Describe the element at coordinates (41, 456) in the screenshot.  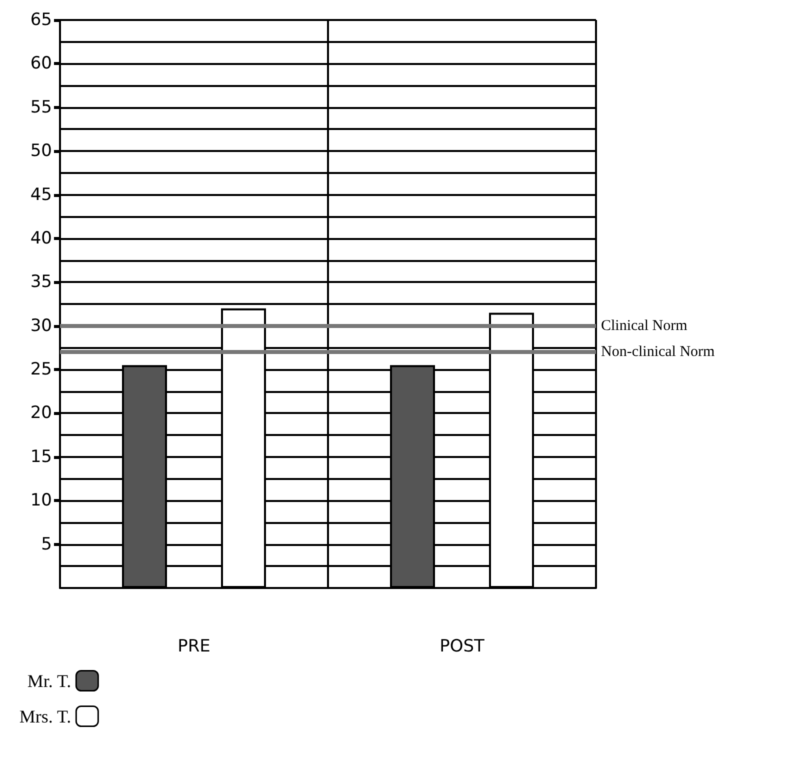
I see `y-tick-label: 15` at that location.